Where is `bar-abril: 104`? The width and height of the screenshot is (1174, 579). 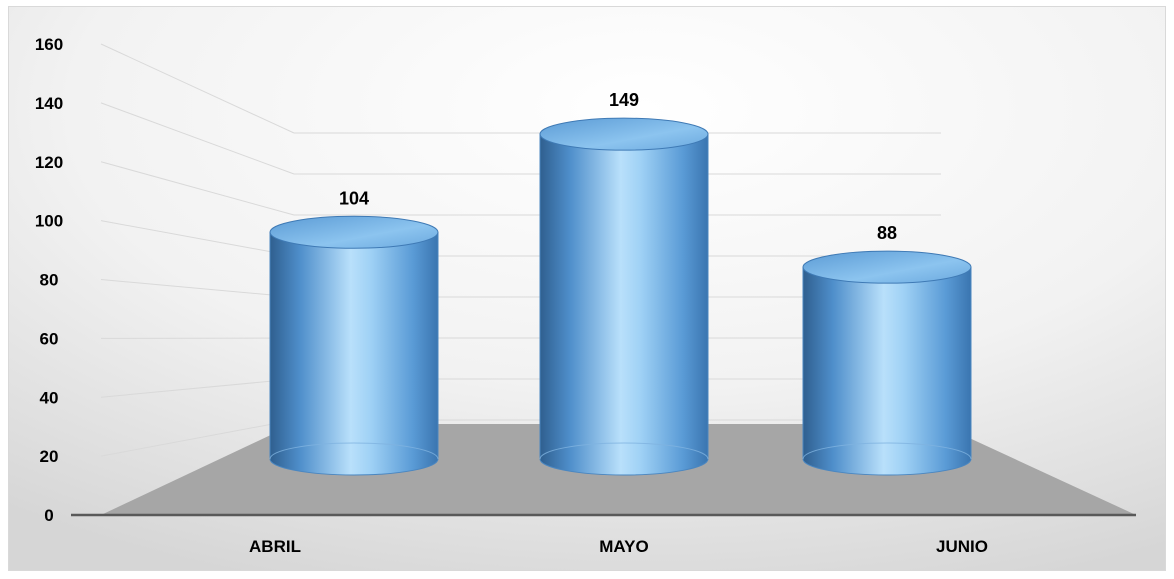 bar-abril: 104 is located at coordinates (354, 332).